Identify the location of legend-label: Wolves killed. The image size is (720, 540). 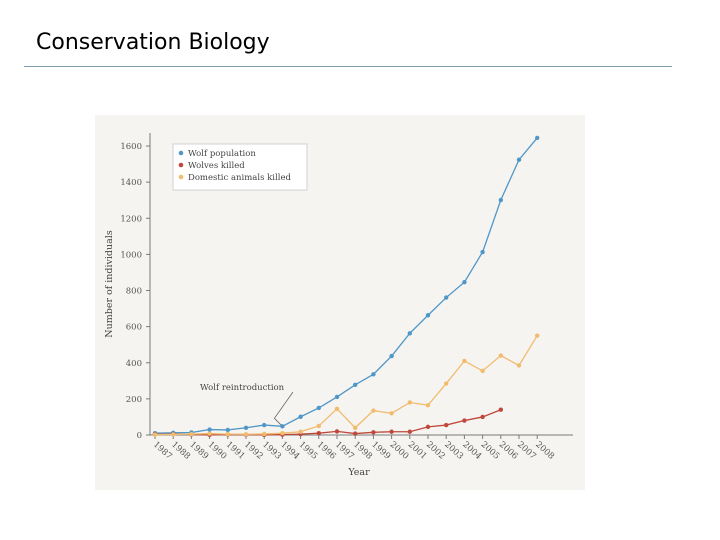
(216, 166).